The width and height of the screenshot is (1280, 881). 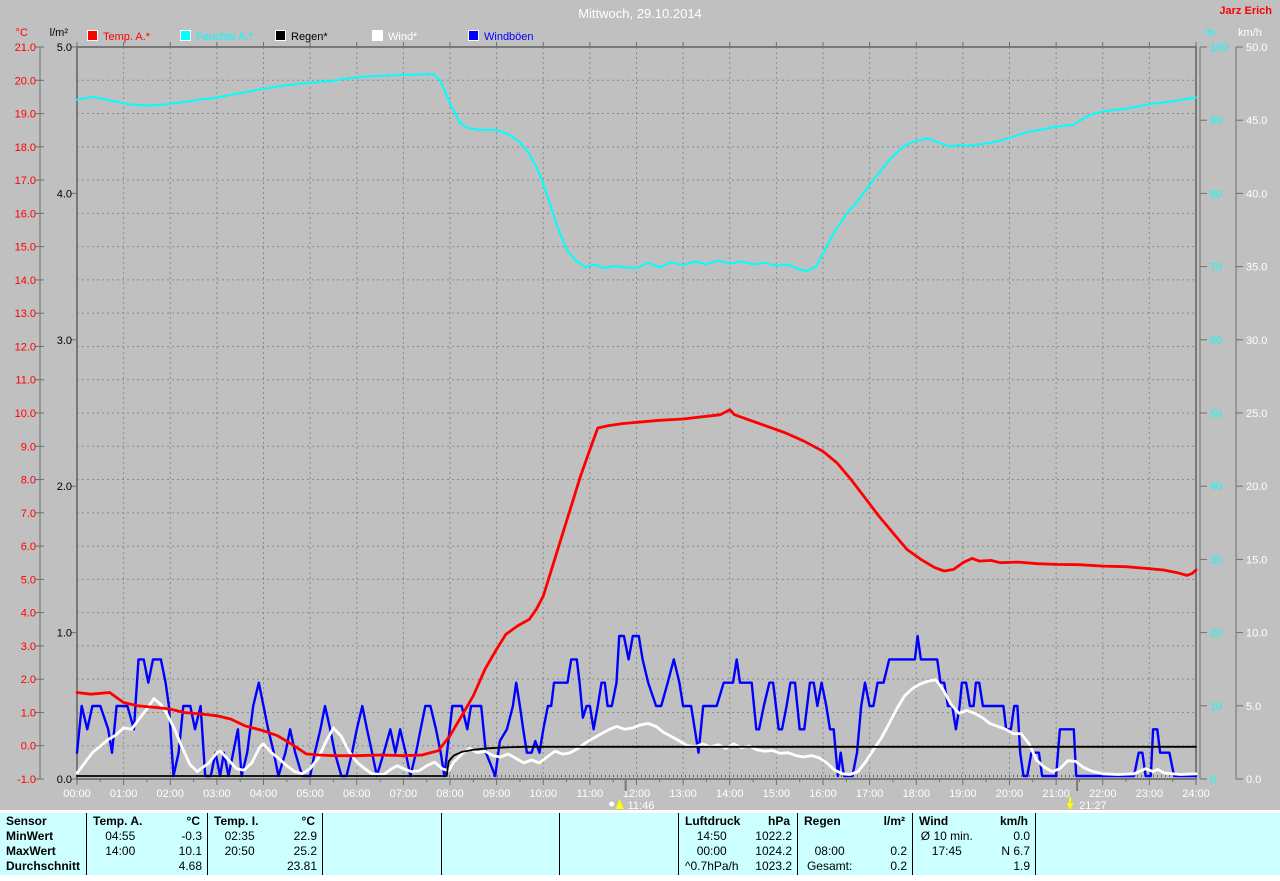 What do you see at coordinates (543, 794) in the screenshot?
I see `x-tick-label: 10:00` at bounding box center [543, 794].